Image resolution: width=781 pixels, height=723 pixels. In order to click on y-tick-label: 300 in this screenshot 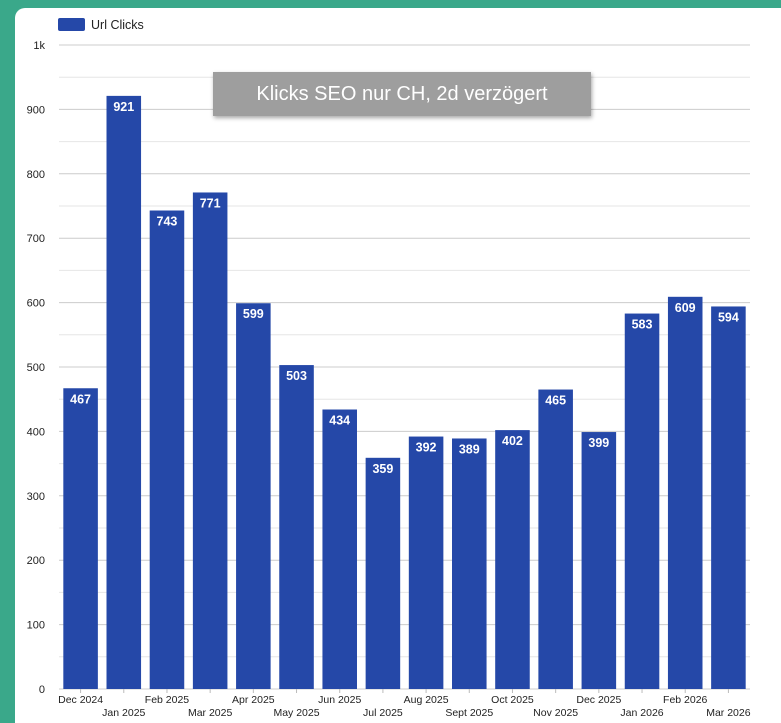, I will do `click(36, 497)`.